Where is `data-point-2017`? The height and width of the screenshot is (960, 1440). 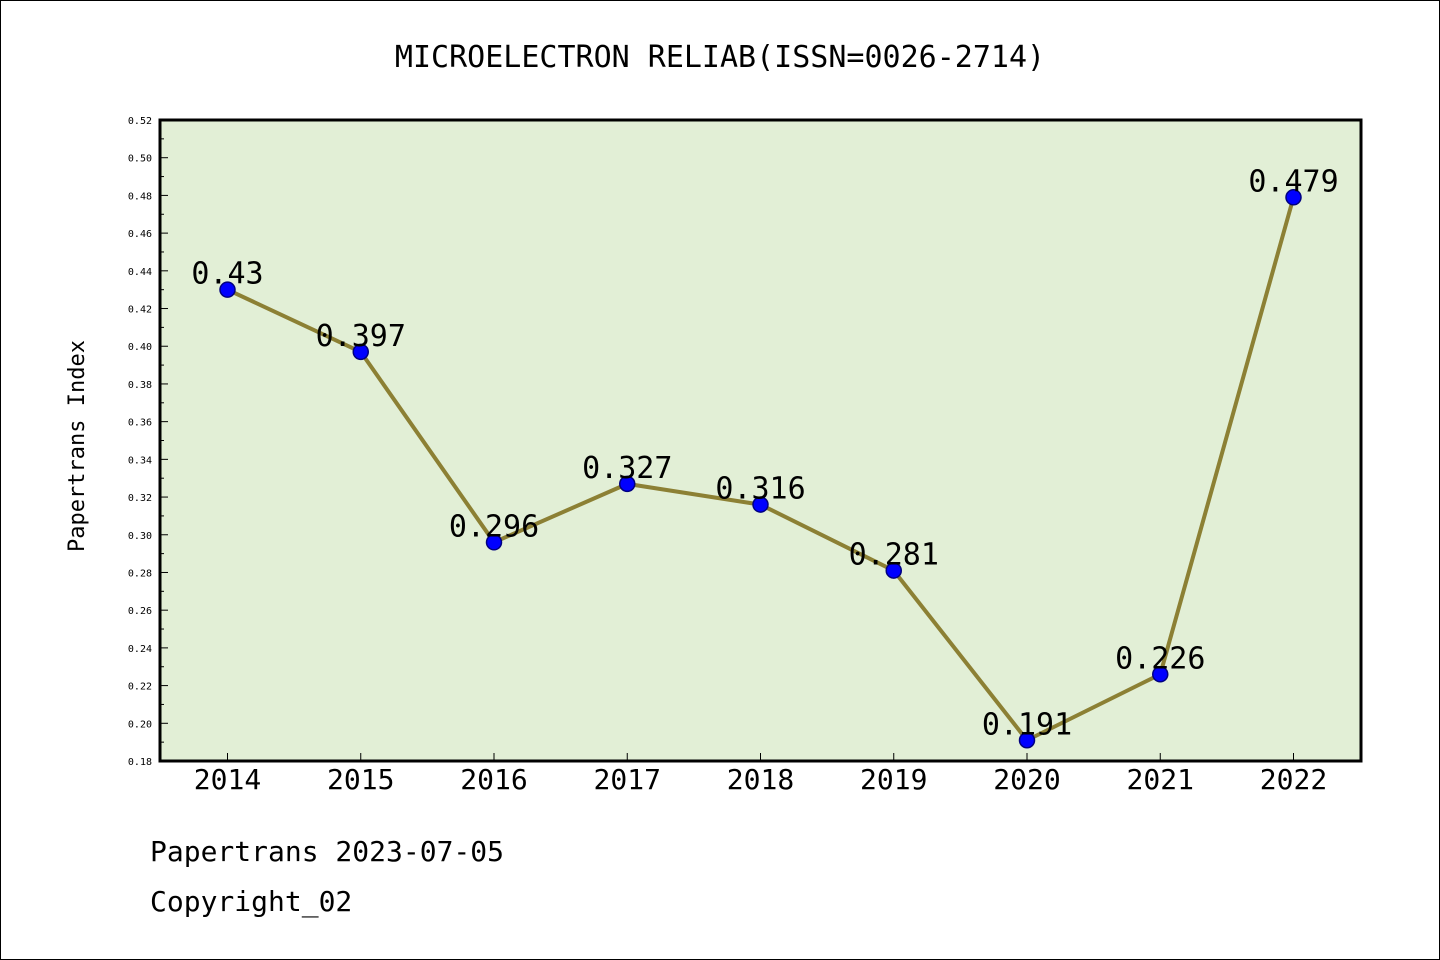
data-point-2017 is located at coordinates (627, 484).